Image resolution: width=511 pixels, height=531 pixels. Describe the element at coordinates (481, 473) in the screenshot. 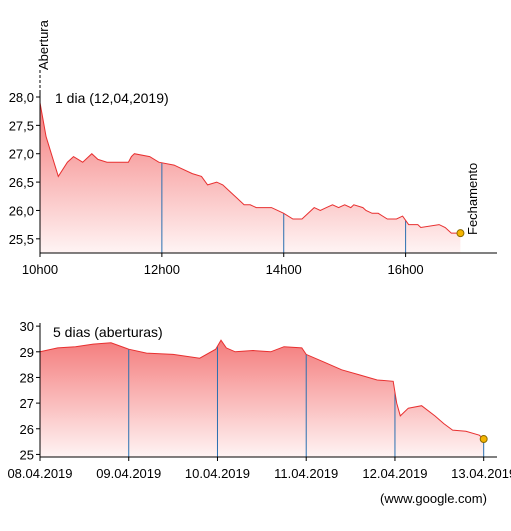

I see `x-tick-label-5: 13.04.2019` at that location.